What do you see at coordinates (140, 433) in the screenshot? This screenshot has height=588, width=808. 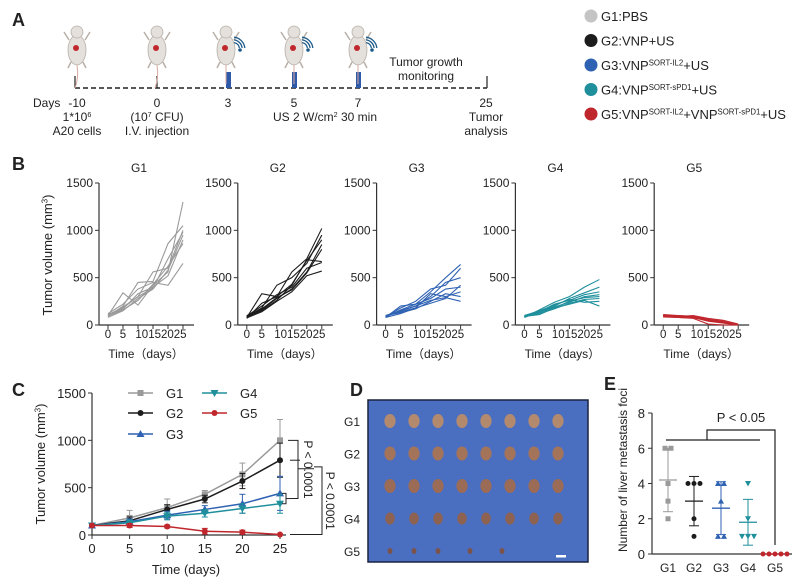 I see `legend-marker-G3` at bounding box center [140, 433].